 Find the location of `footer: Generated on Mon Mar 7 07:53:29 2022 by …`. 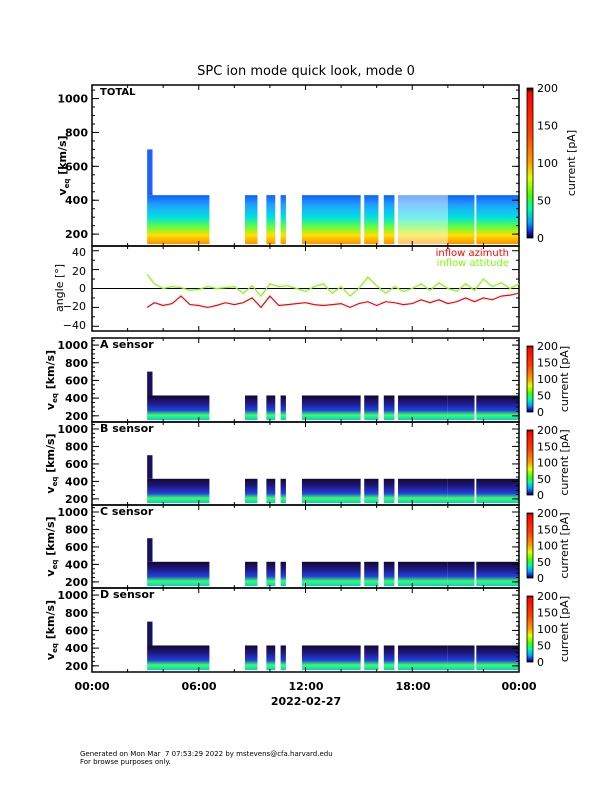

footer: Generated on Mon Mar 7 07:53:29 2022 by … is located at coordinates (206, 758).